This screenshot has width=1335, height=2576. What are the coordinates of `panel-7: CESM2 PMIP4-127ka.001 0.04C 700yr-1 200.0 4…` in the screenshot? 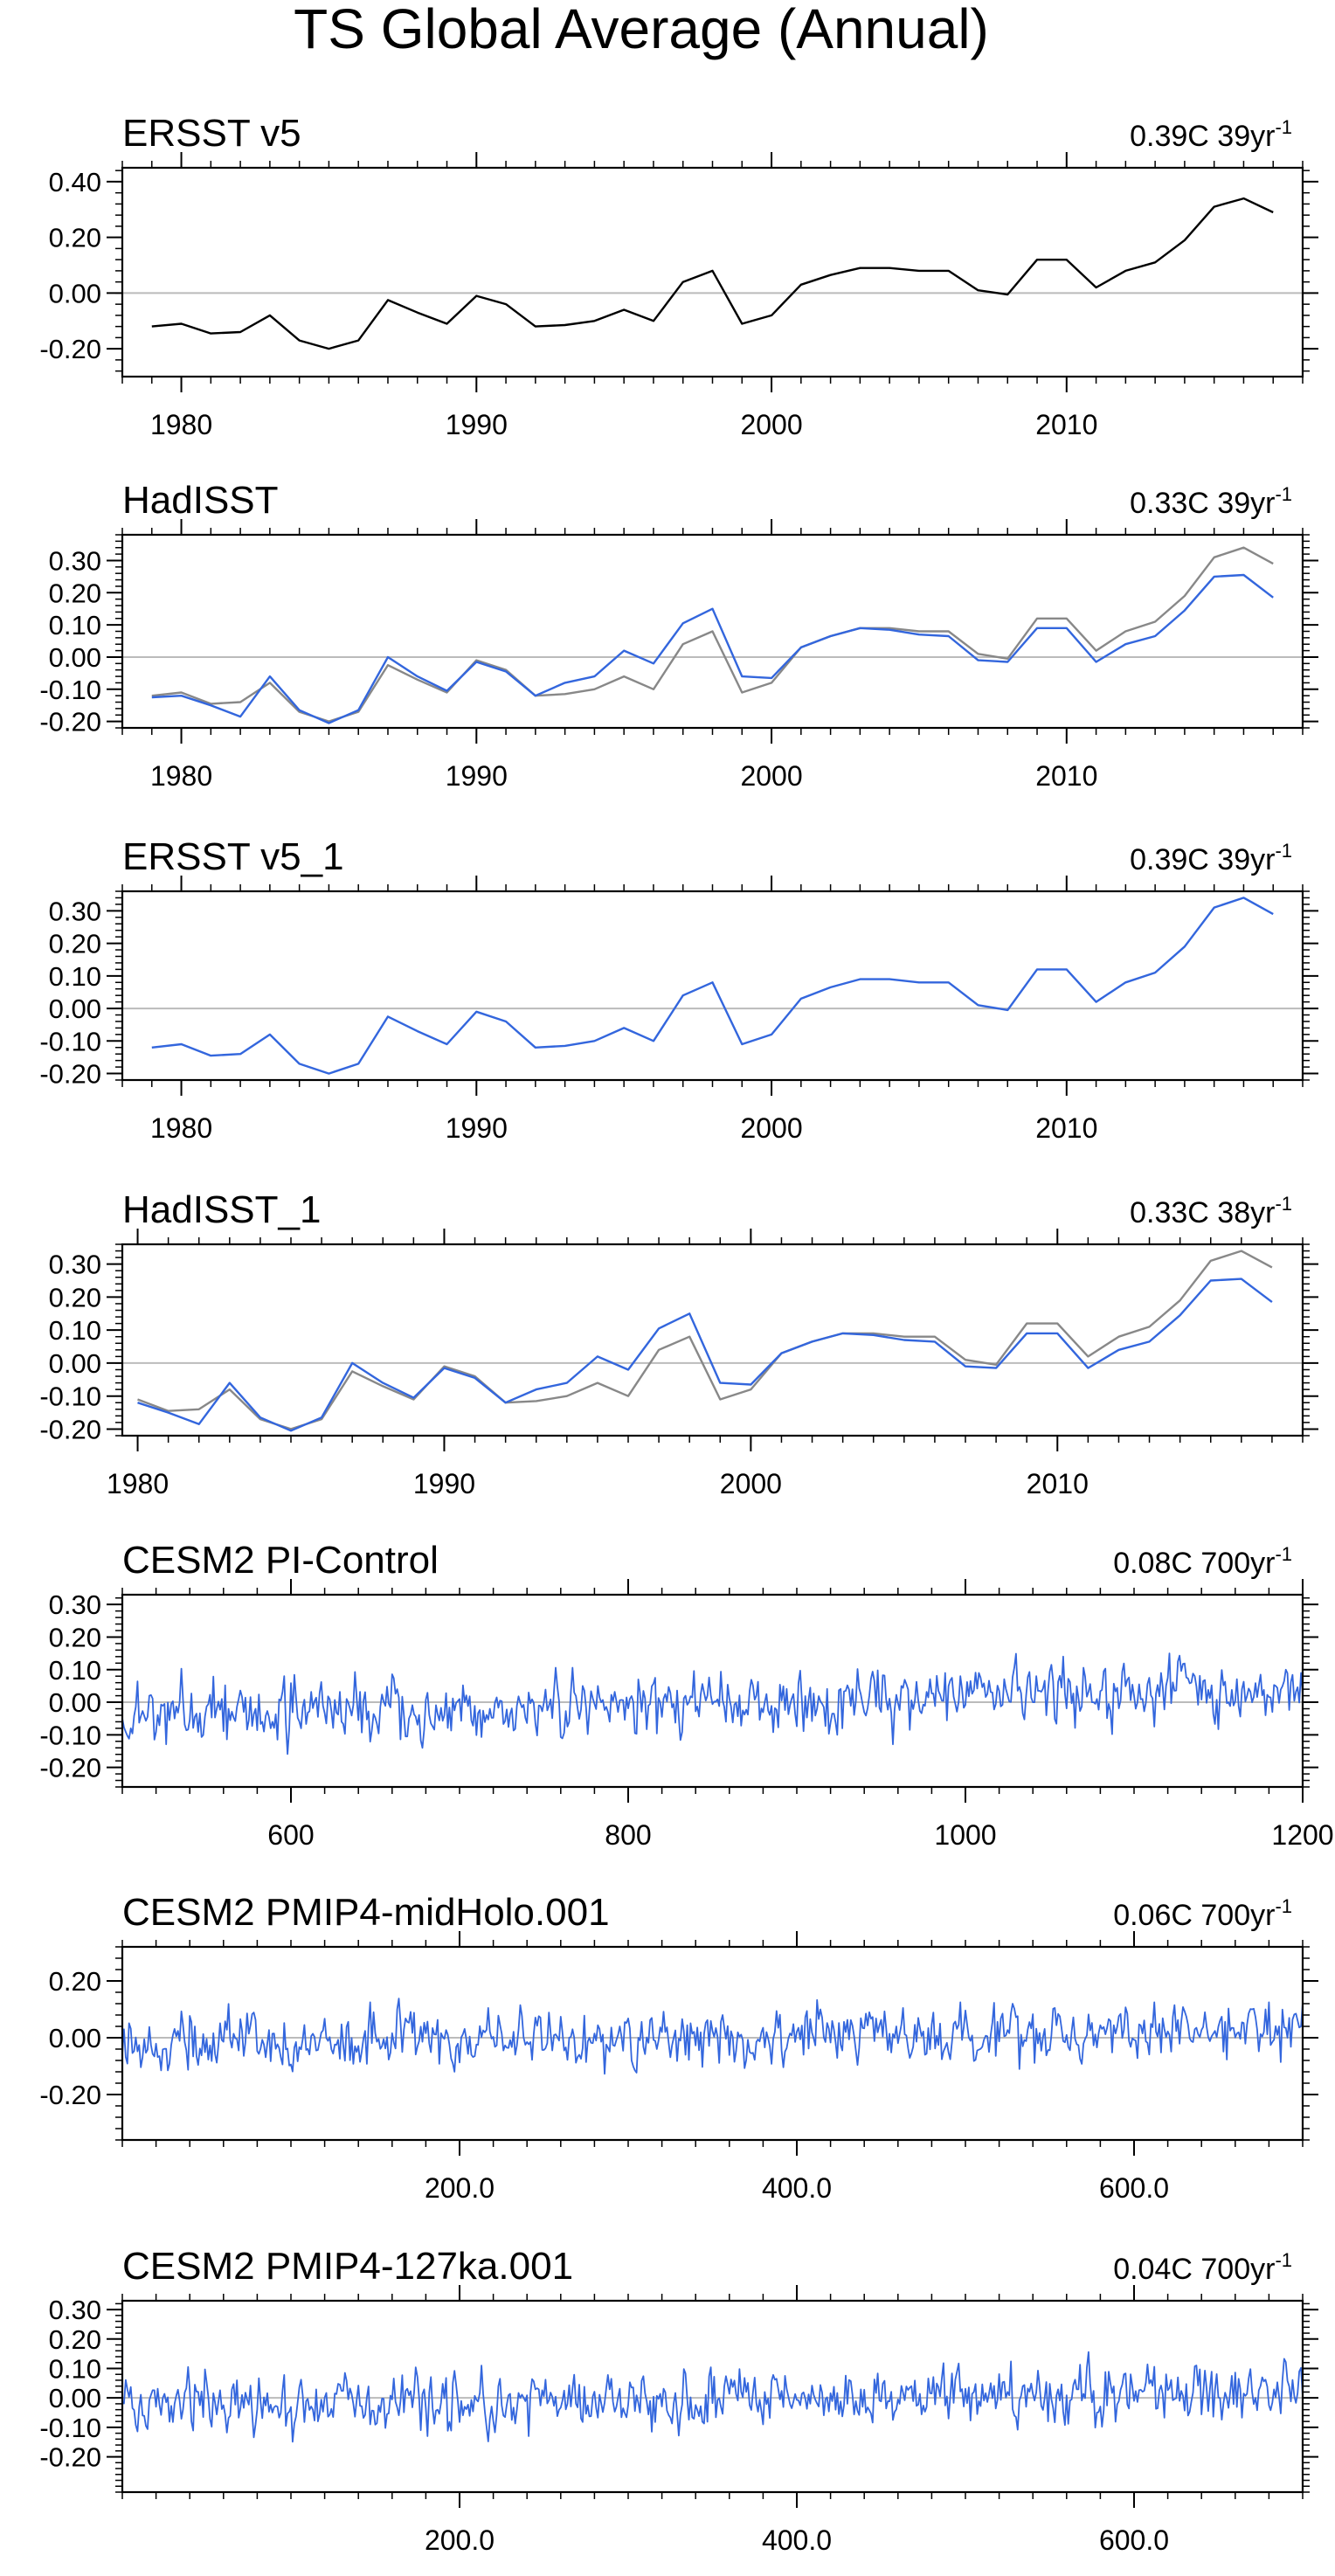 It's located at (678, 2400).